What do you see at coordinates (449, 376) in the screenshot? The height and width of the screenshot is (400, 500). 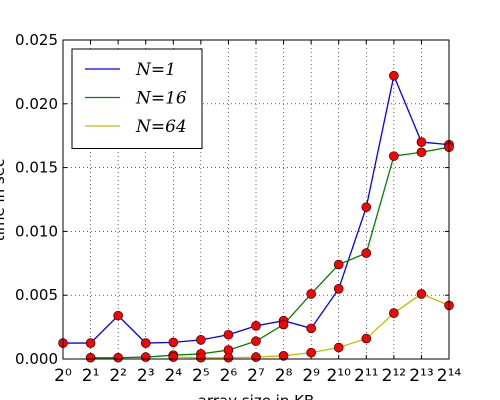 I see `x-tick-label: 2¹⁴` at bounding box center [449, 376].